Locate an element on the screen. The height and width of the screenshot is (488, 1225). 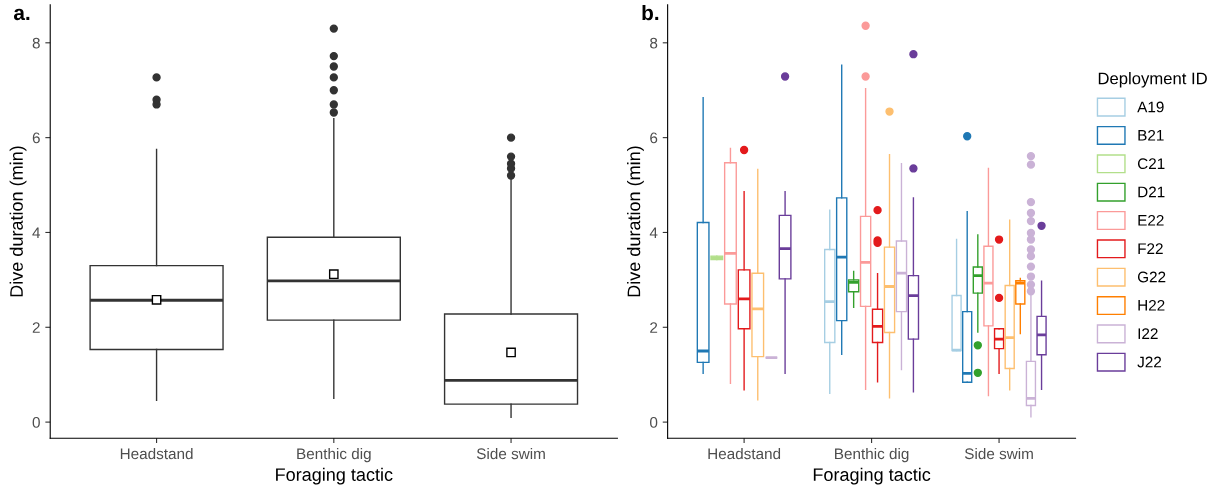
legend-label: C21 is located at coordinates (1151, 164).